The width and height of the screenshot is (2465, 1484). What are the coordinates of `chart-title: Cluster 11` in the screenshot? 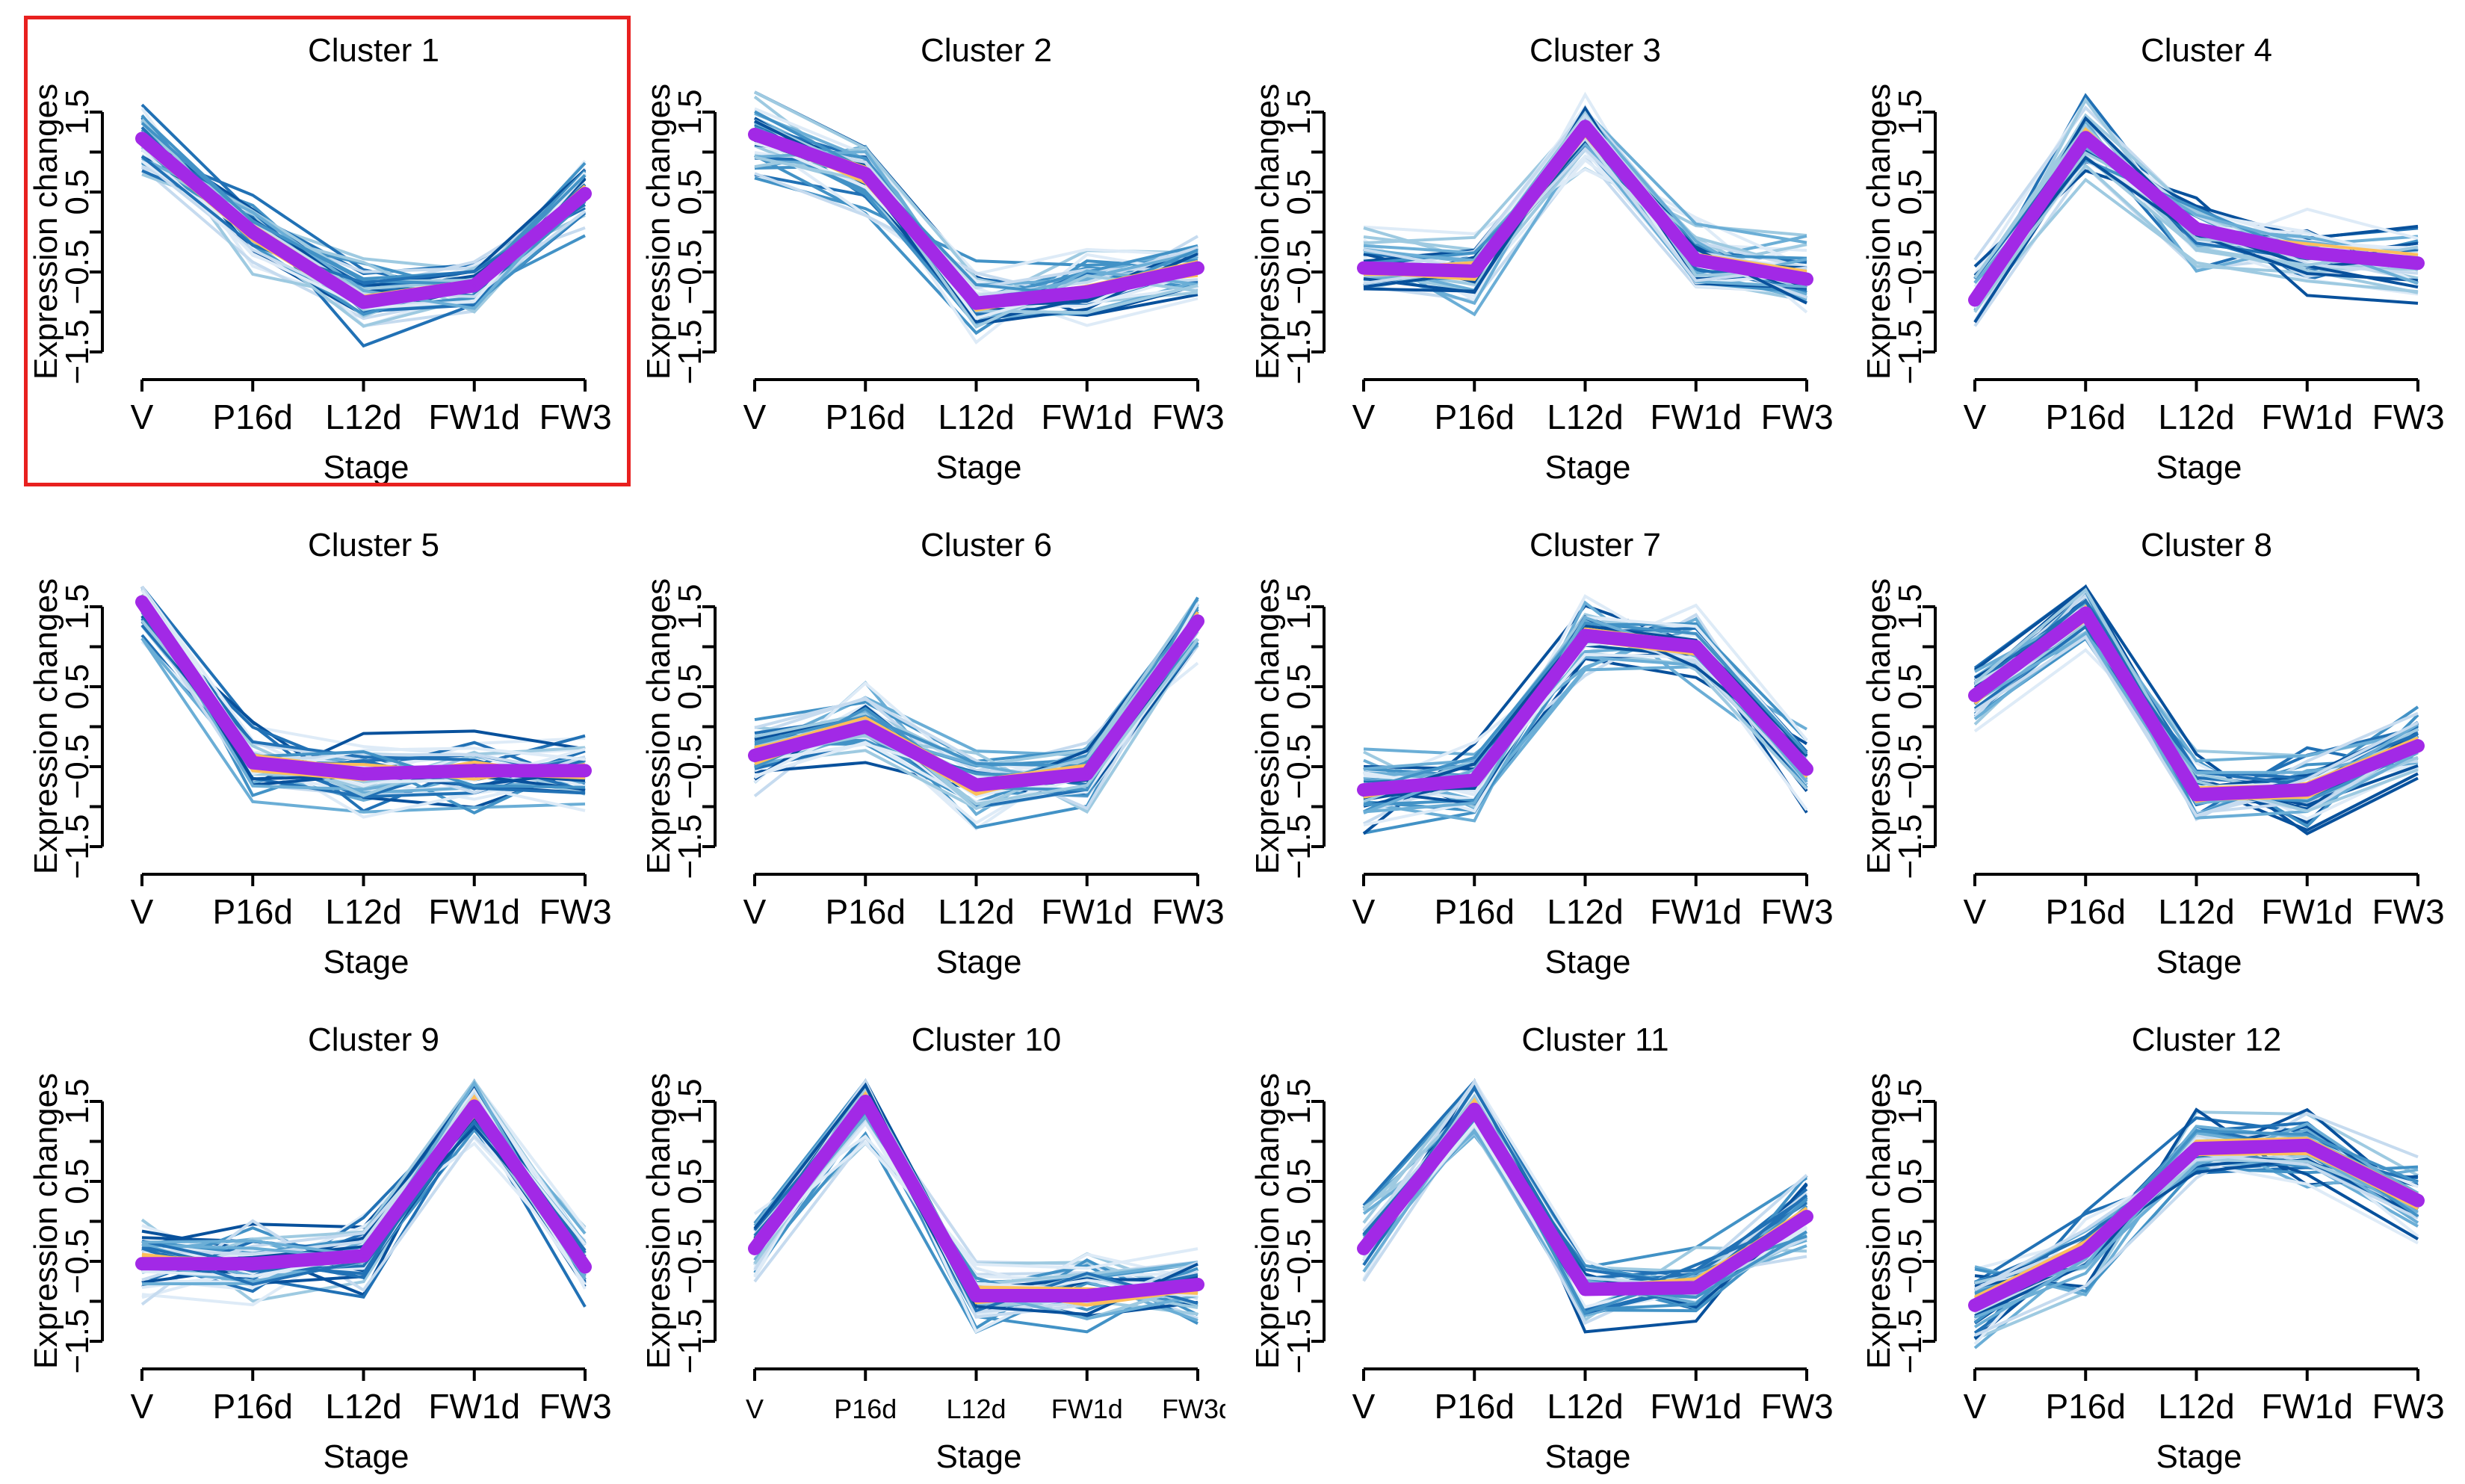 It's located at (1594, 1039).